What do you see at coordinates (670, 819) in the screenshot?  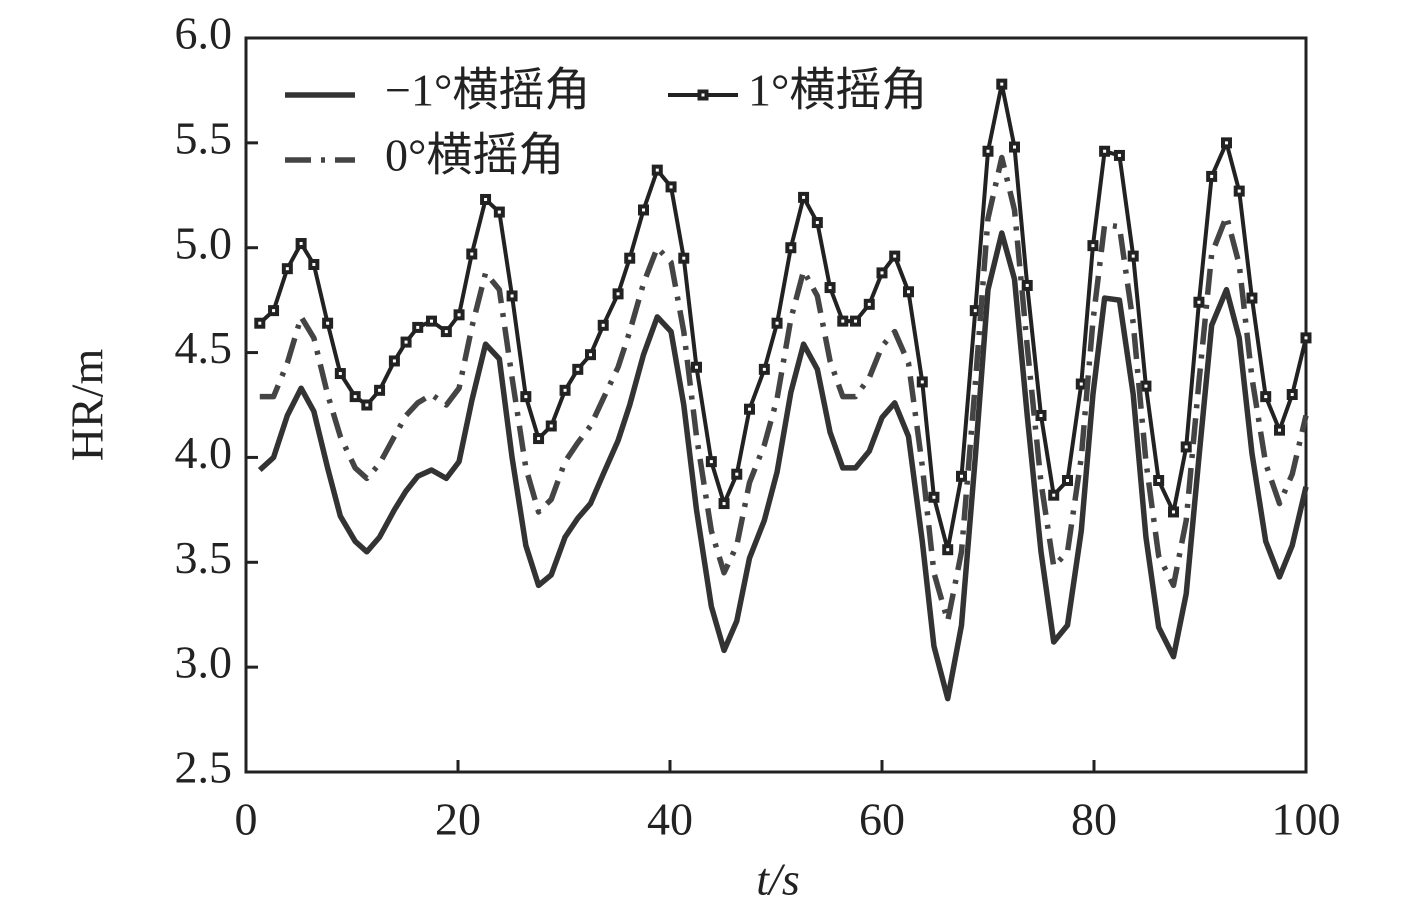 I see `x-tick-label: 40` at bounding box center [670, 819].